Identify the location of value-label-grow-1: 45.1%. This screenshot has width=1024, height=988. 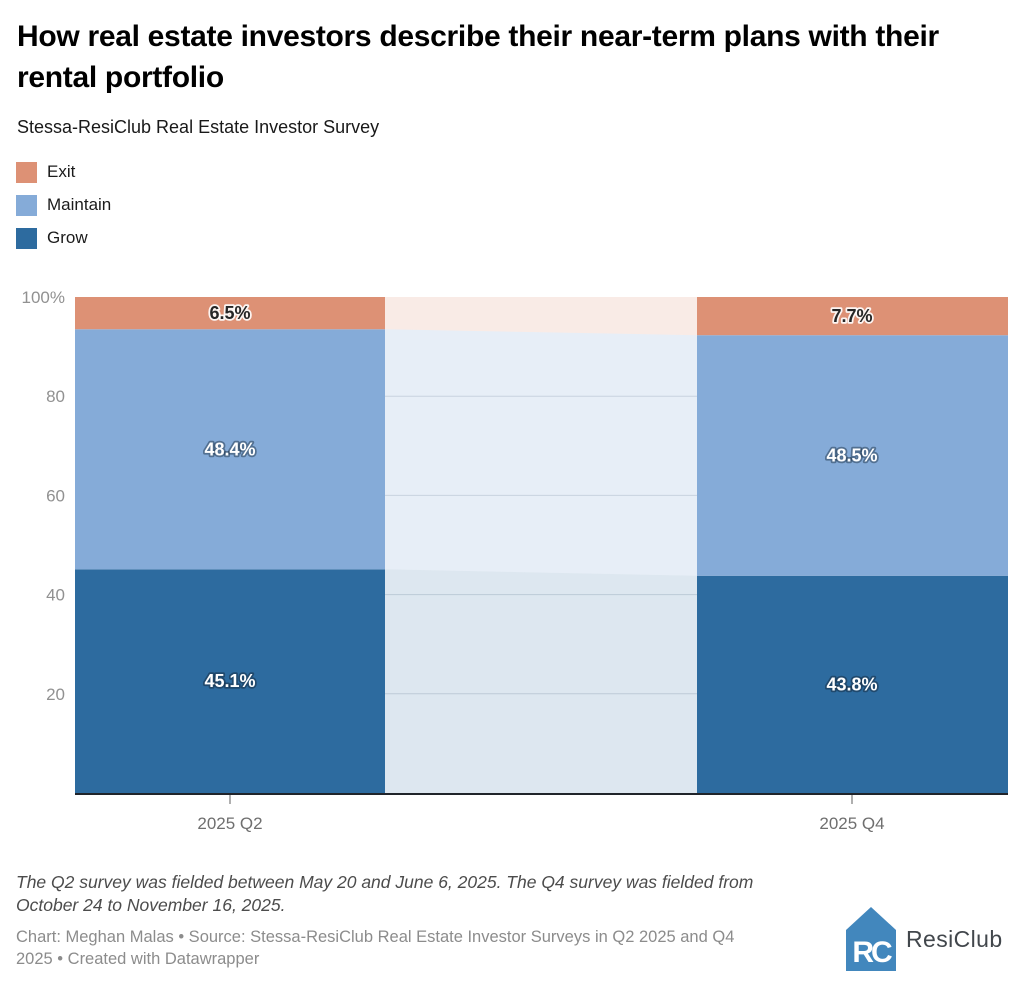
(229, 681).